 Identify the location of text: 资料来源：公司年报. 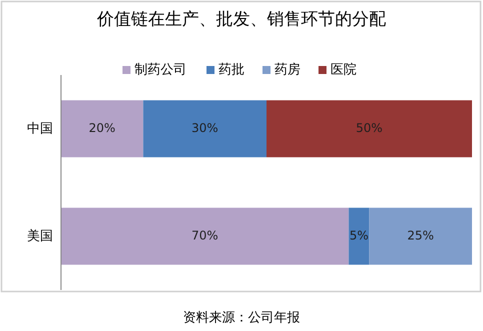
(241, 318).